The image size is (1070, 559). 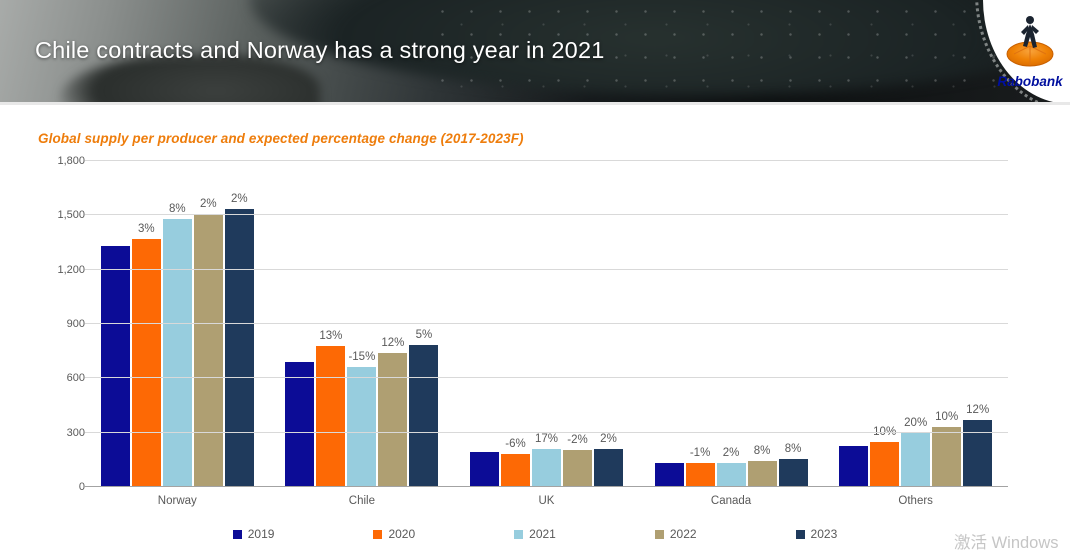 What do you see at coordinates (75, 378) in the screenshot?
I see `y-tick-label: 600` at bounding box center [75, 378].